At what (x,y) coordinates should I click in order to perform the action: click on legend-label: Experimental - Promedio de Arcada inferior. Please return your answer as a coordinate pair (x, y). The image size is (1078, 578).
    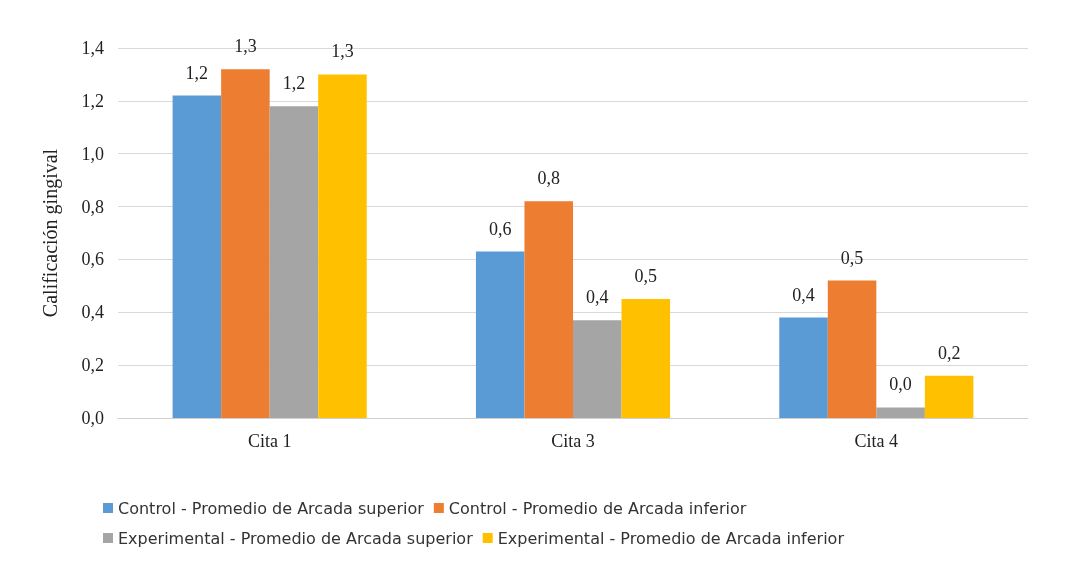
    Looking at the image, I should click on (671, 538).